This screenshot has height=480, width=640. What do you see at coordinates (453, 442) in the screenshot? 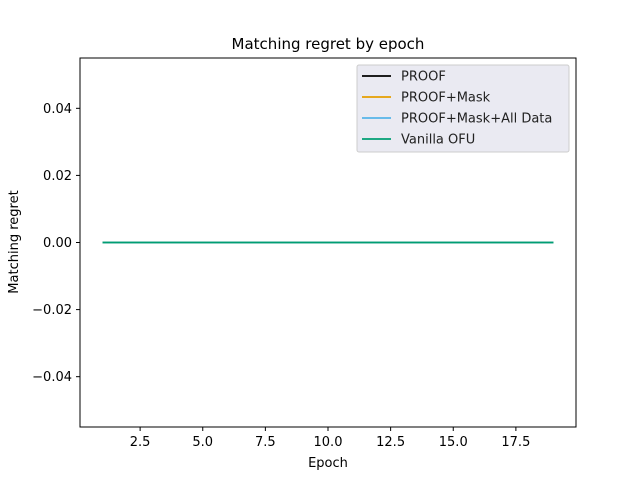
I see `x-tick-label: 15.0` at bounding box center [453, 442].